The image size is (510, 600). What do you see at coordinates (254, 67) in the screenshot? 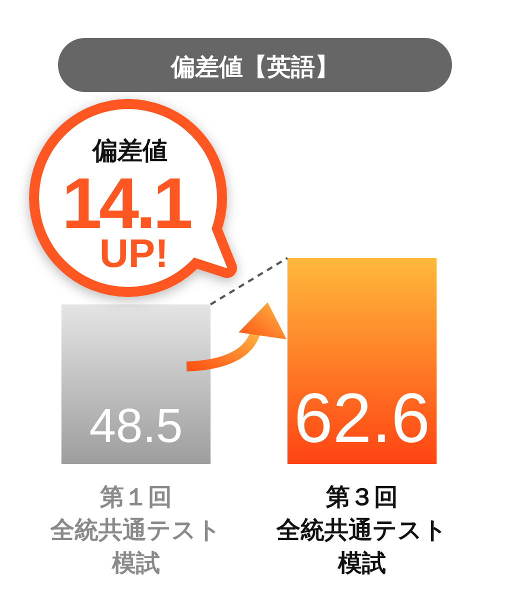
I see `chart-title: 偏差値【英語】` at bounding box center [254, 67].